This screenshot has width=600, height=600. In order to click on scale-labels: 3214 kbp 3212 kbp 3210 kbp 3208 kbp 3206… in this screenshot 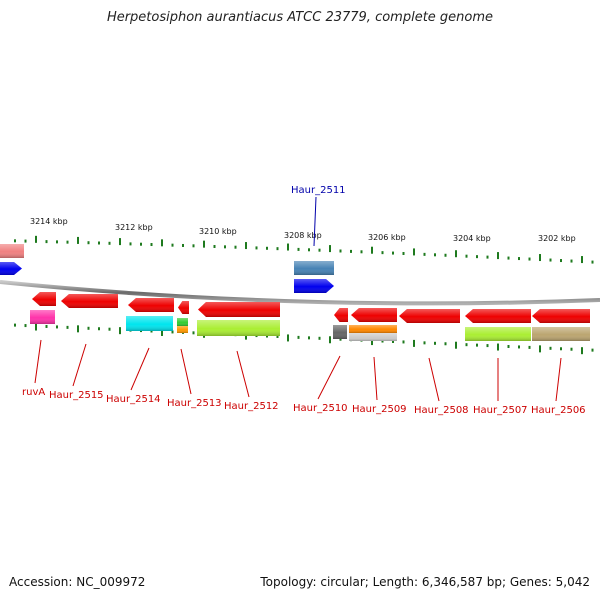, I will do `click(303, 230)`.